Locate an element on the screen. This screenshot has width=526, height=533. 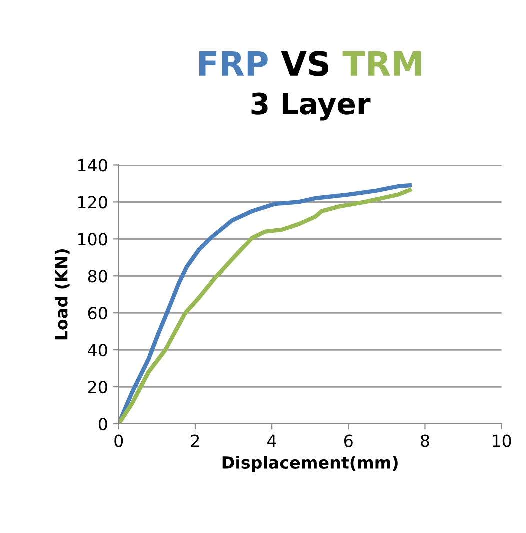
y-tick-label: 100 is located at coordinates (93, 239).